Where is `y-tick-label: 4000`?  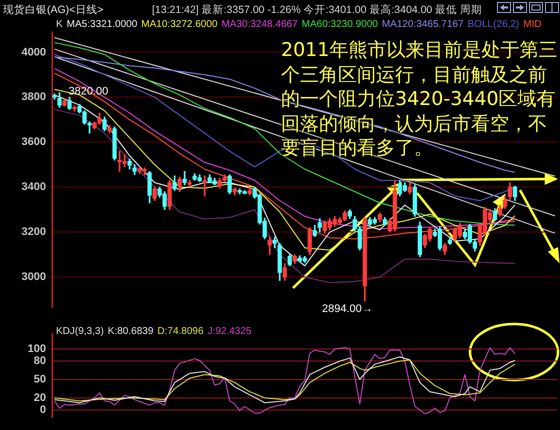 y-tick-label: 4000 is located at coordinates (34, 52).